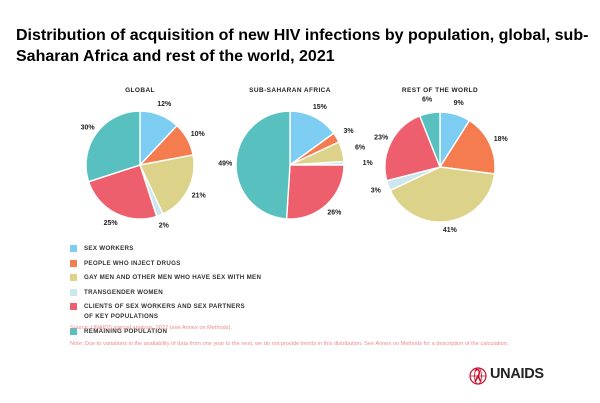 This screenshot has height=403, width=600. What do you see at coordinates (467, 147) in the screenshot?
I see `pie-slice-rest-of-the-world-pwid` at bounding box center [467, 147].